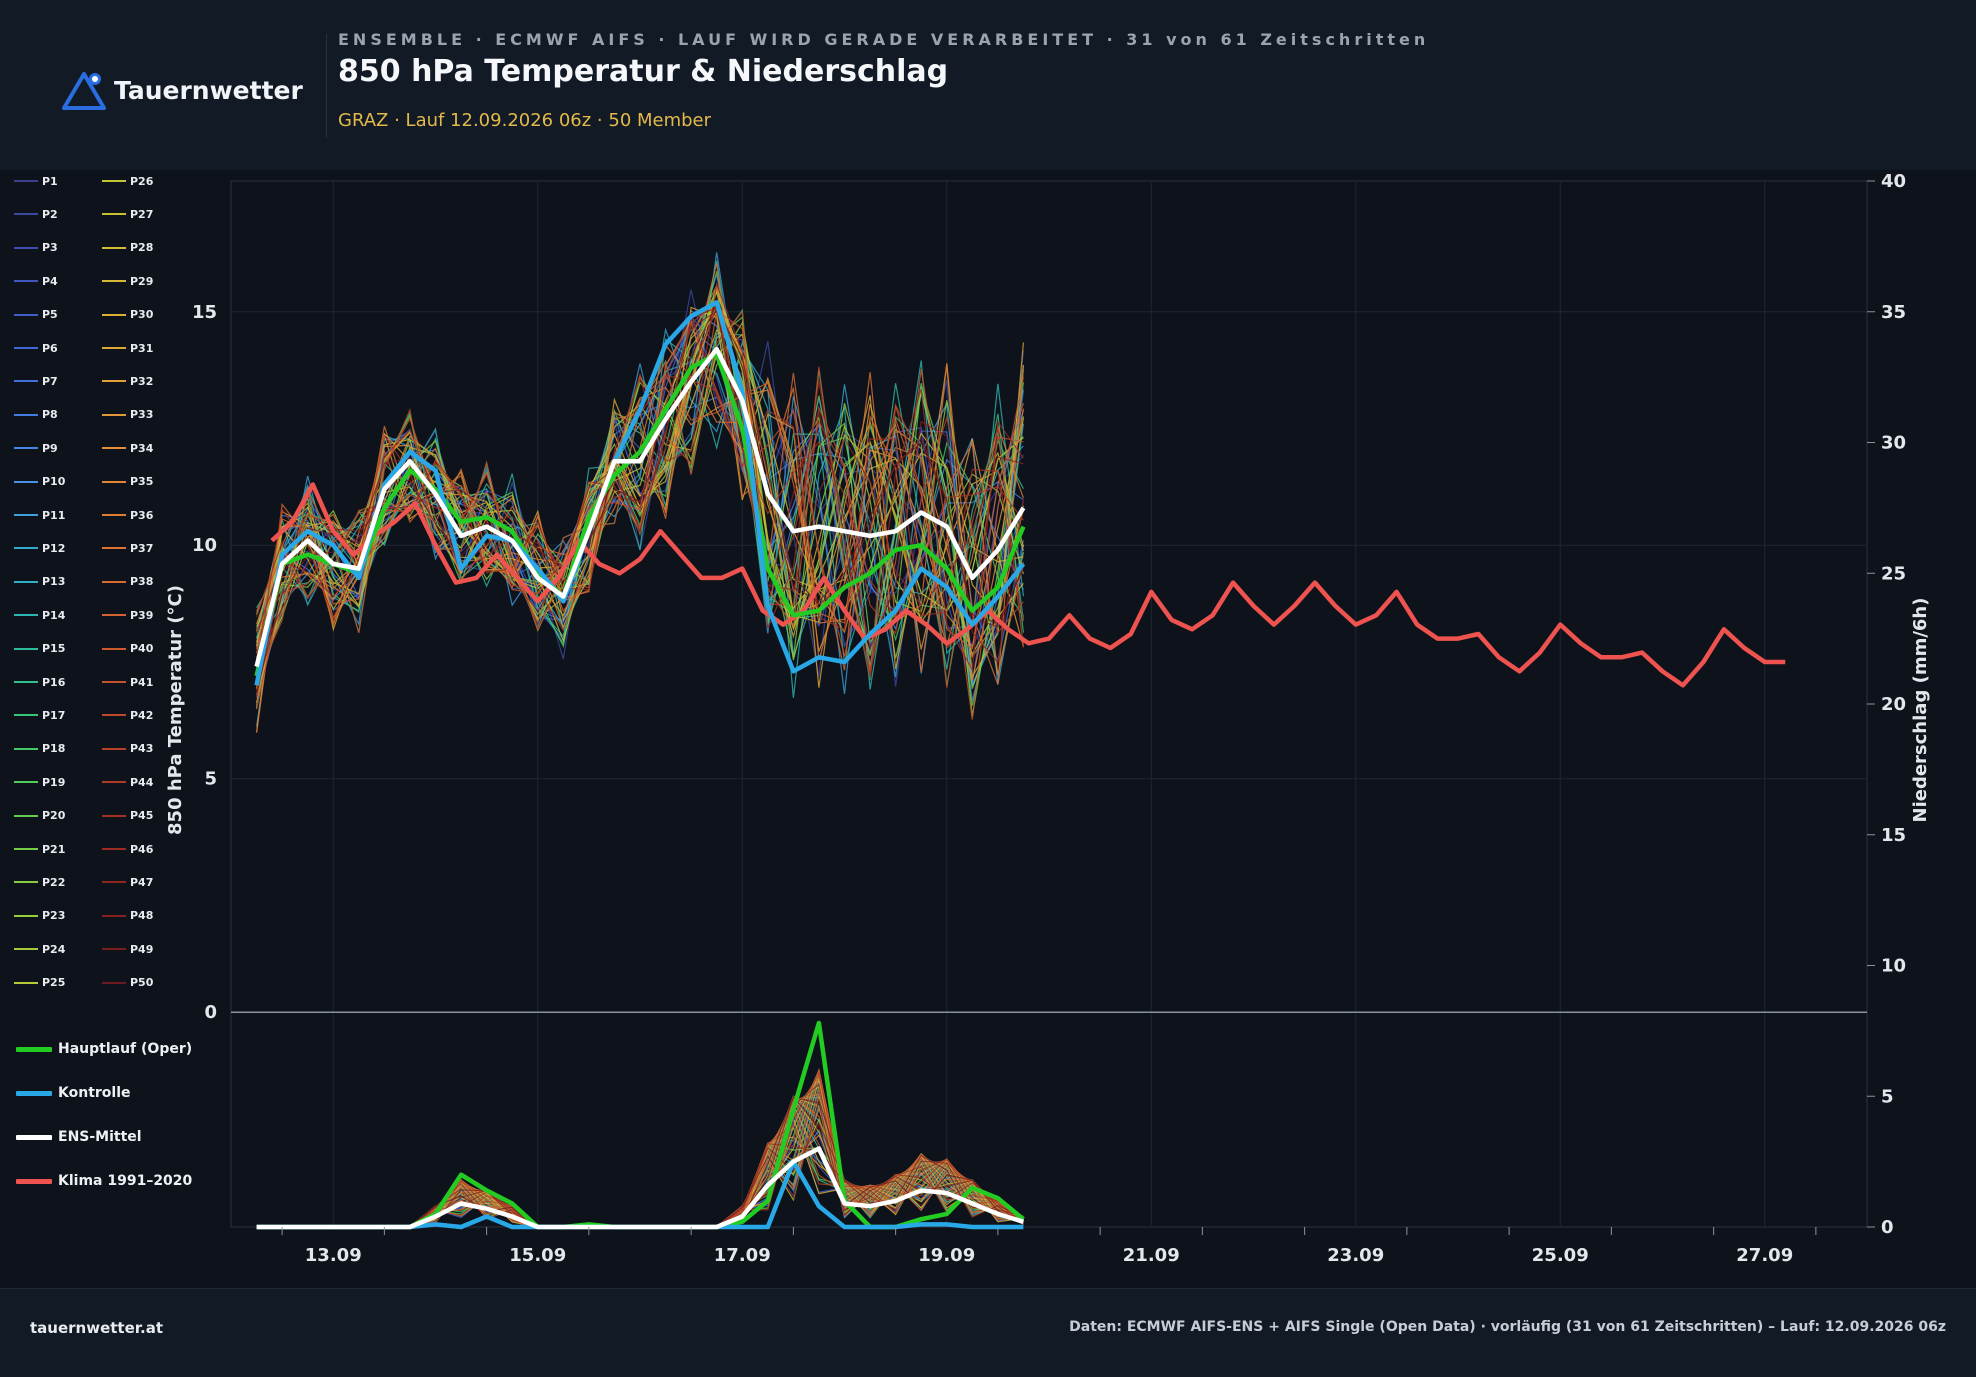 The height and width of the screenshot is (1377, 1976). I want to click on legend-item-P37: P37, so click(127, 548).